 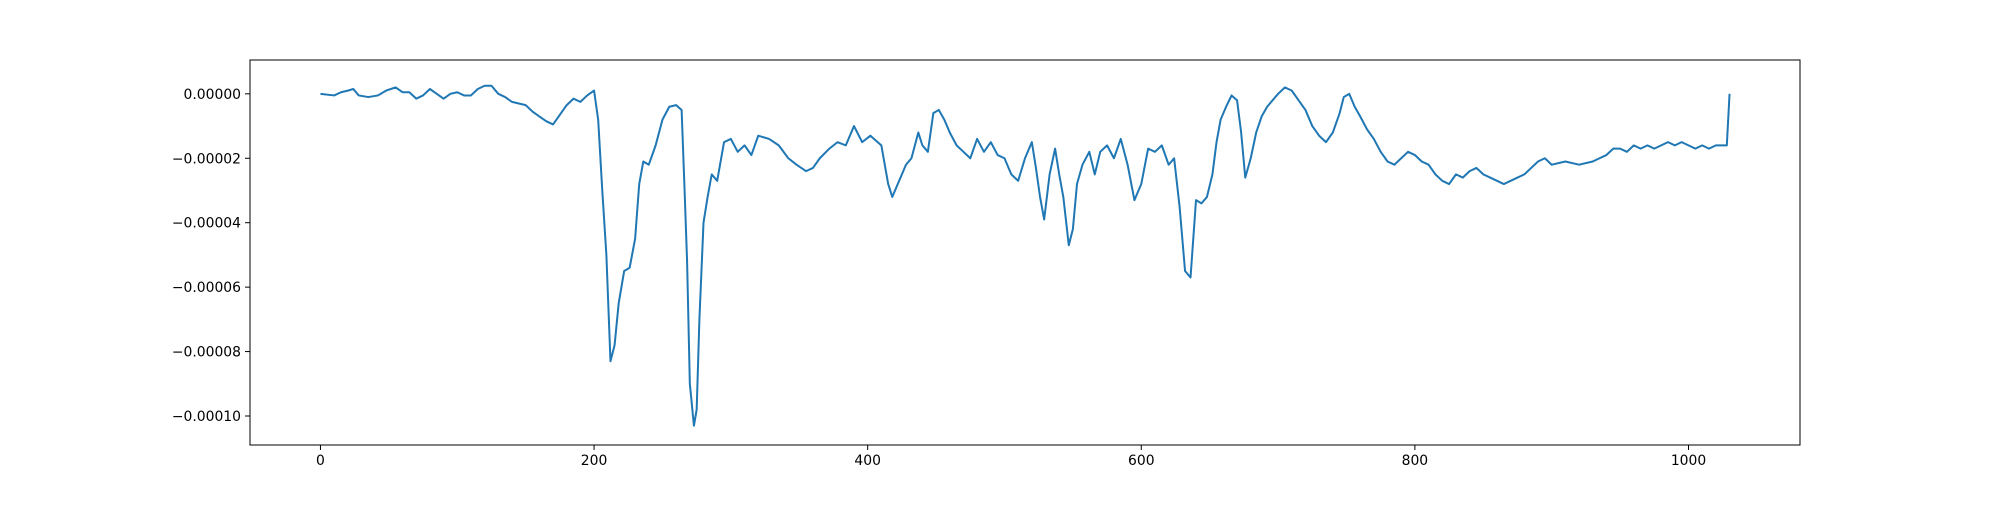 What do you see at coordinates (320, 461) in the screenshot?
I see `x-tick-label: 0` at bounding box center [320, 461].